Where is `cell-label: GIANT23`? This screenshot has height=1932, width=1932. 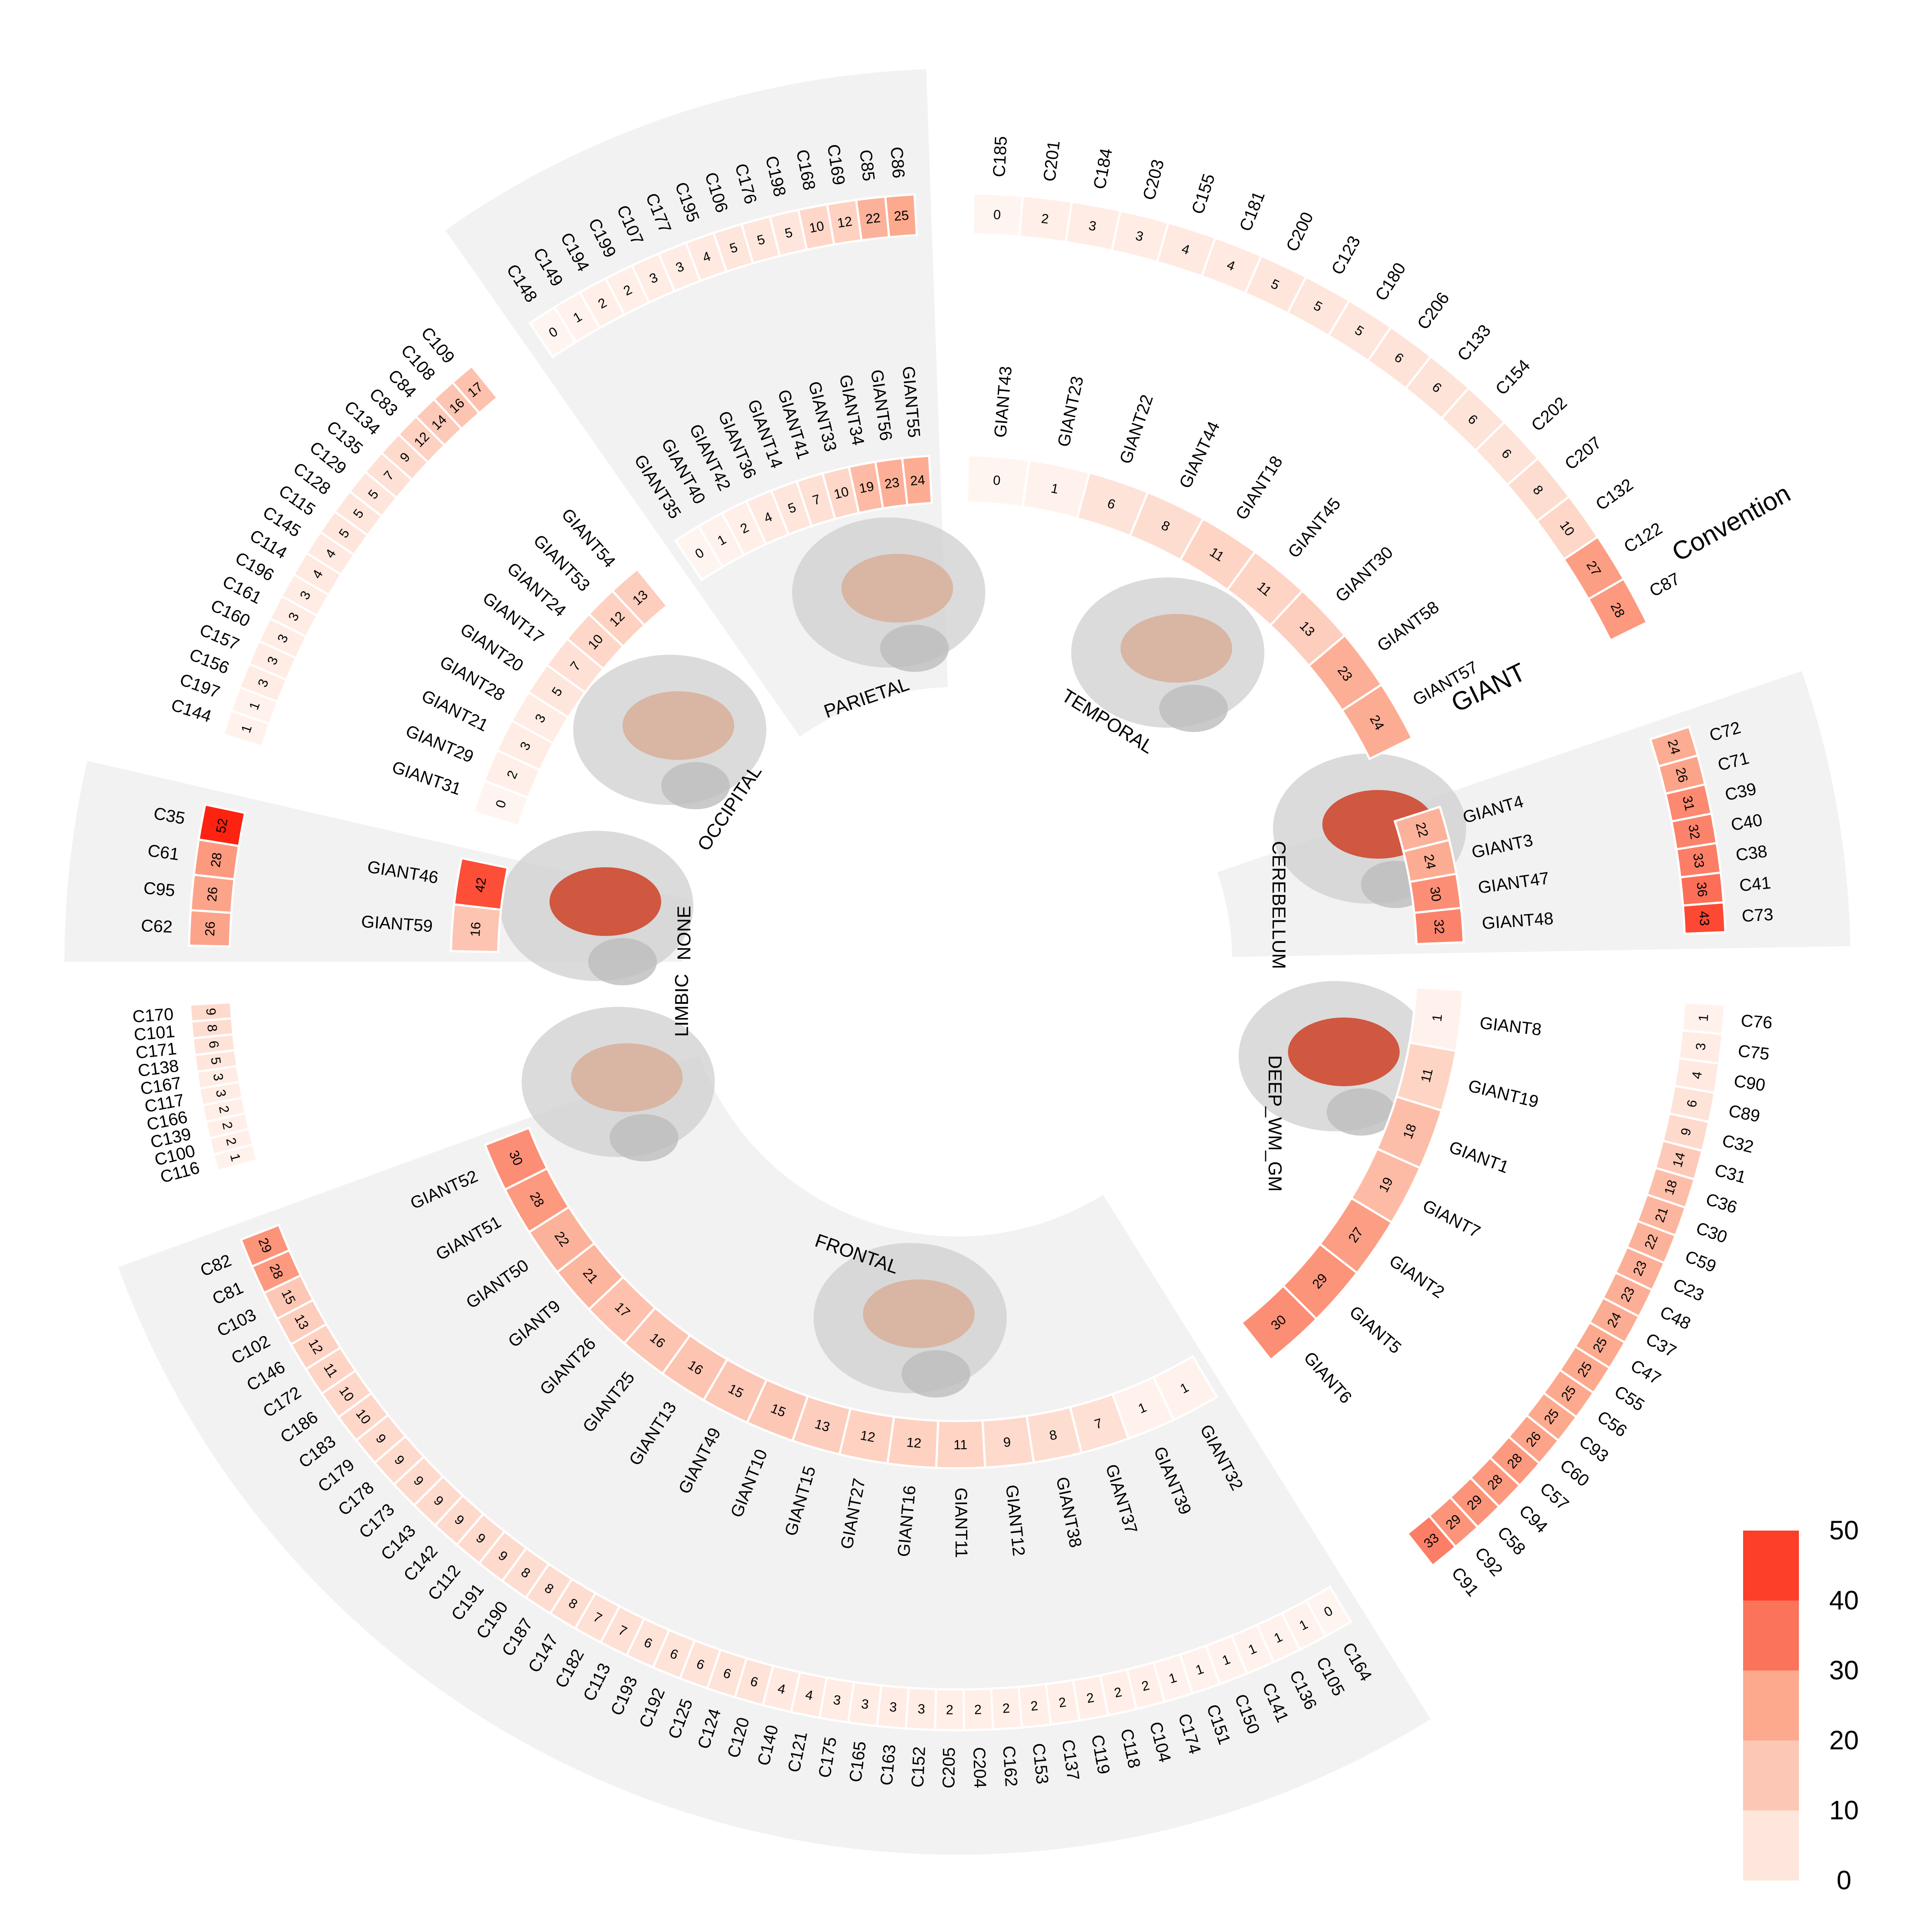 cell-label: GIANT23 is located at coordinates (1071, 411).